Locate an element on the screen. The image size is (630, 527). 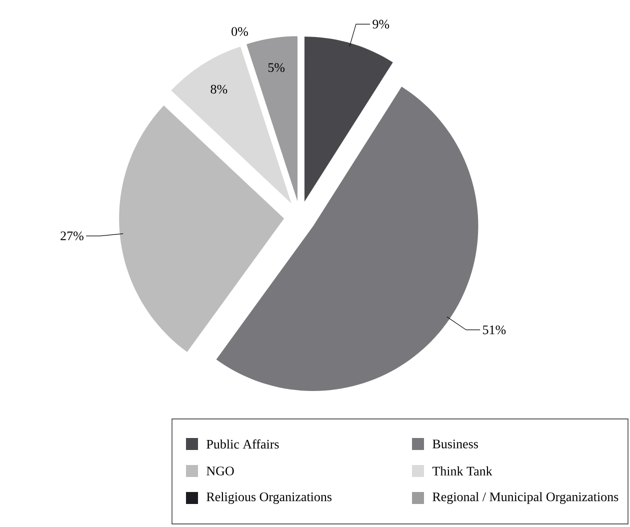
legend-label: Public Affairs is located at coordinates (242, 444).